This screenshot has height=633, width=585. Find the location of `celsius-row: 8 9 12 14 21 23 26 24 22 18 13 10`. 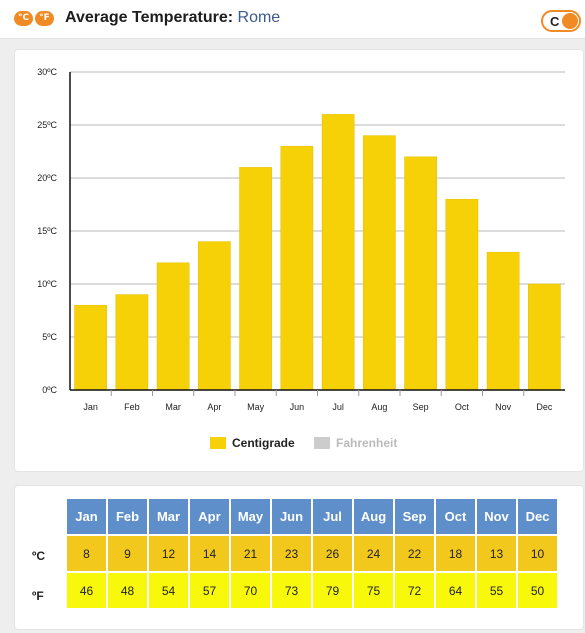

celsius-row: 8 9 12 14 21 23 26 24 22 18 13 10 is located at coordinates (312, 553).